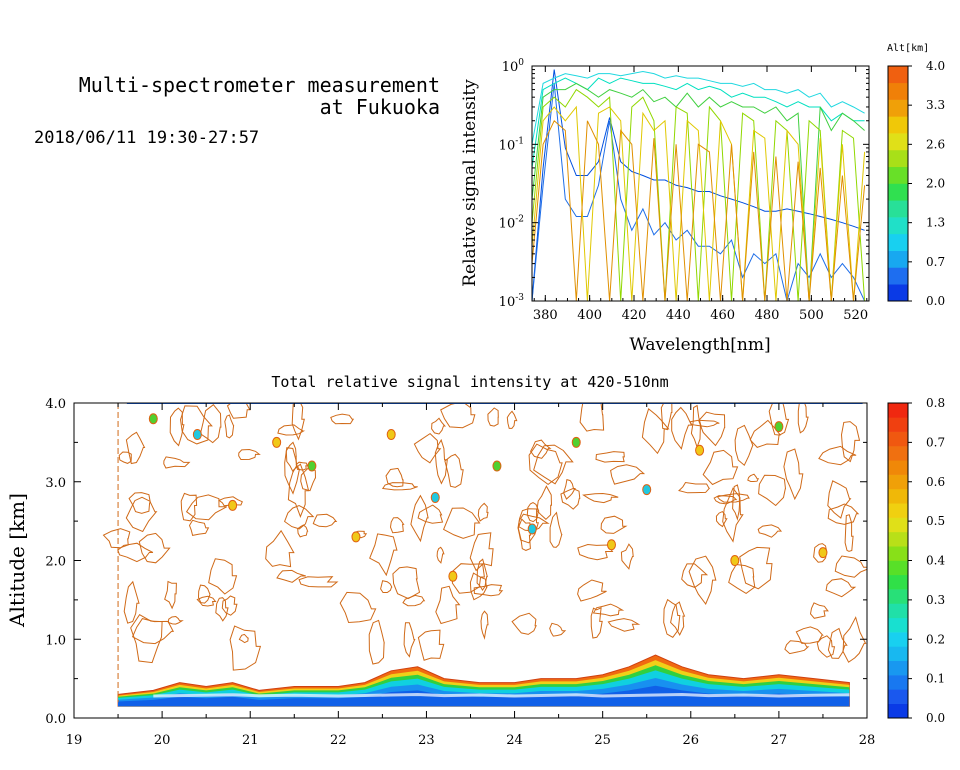 The height and width of the screenshot is (770, 960). Describe the element at coordinates (162, 740) in the screenshot. I see `heatmap-x-tick-label: 20` at that location.